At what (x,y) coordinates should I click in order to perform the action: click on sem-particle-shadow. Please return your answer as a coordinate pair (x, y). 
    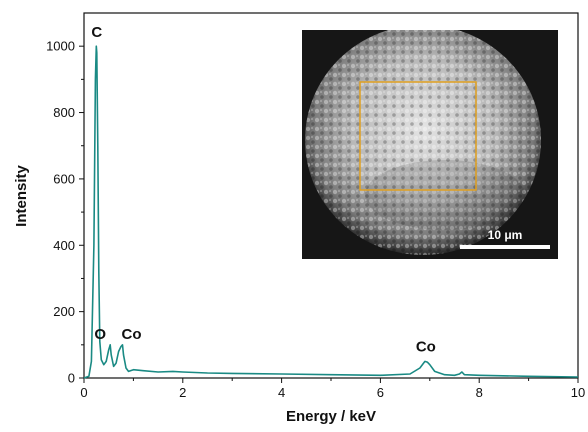
    Looking at the image, I should click on (445, 195).